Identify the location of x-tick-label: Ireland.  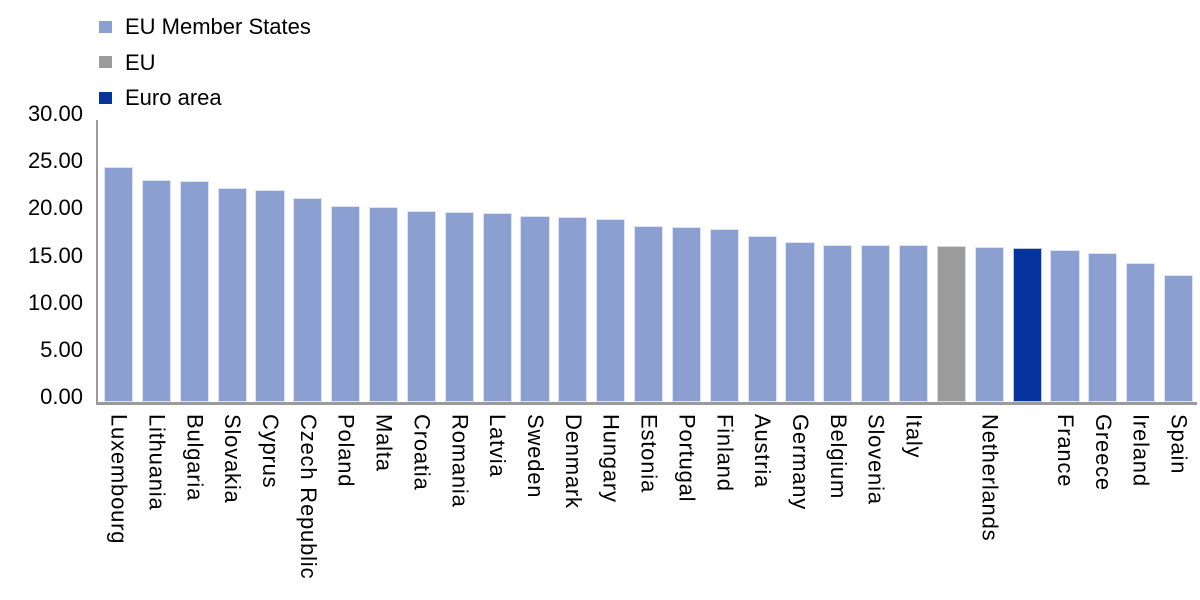
(1141, 450).